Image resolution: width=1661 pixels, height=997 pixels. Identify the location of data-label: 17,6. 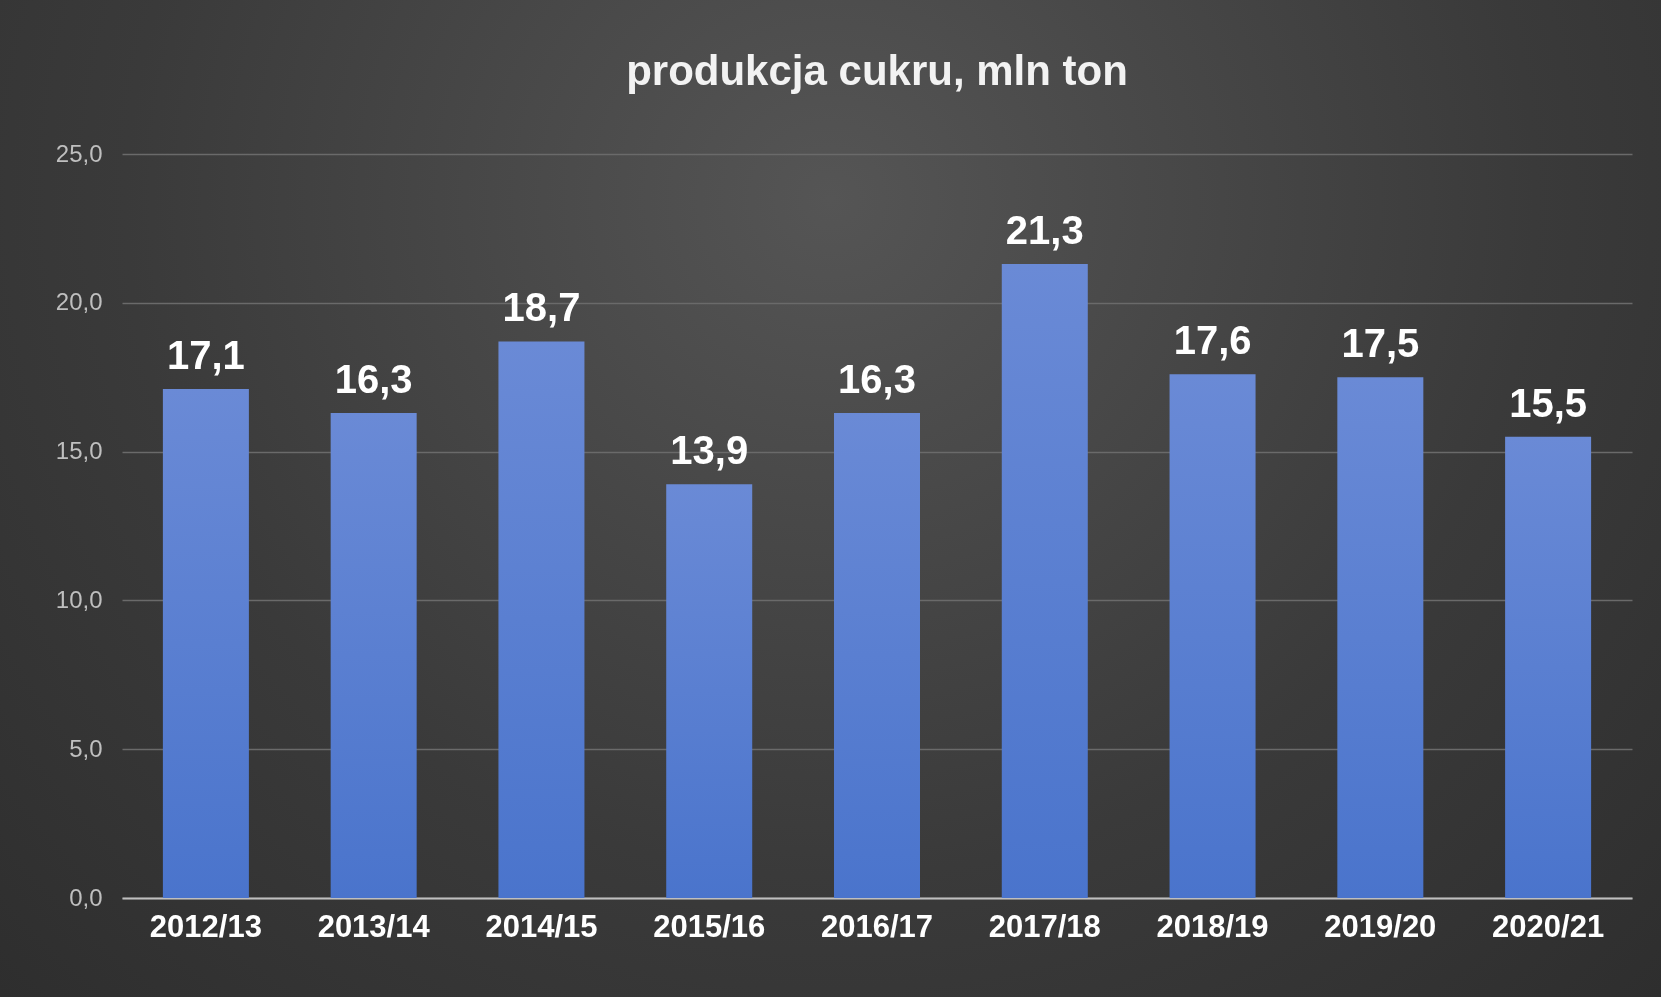
(1212, 340).